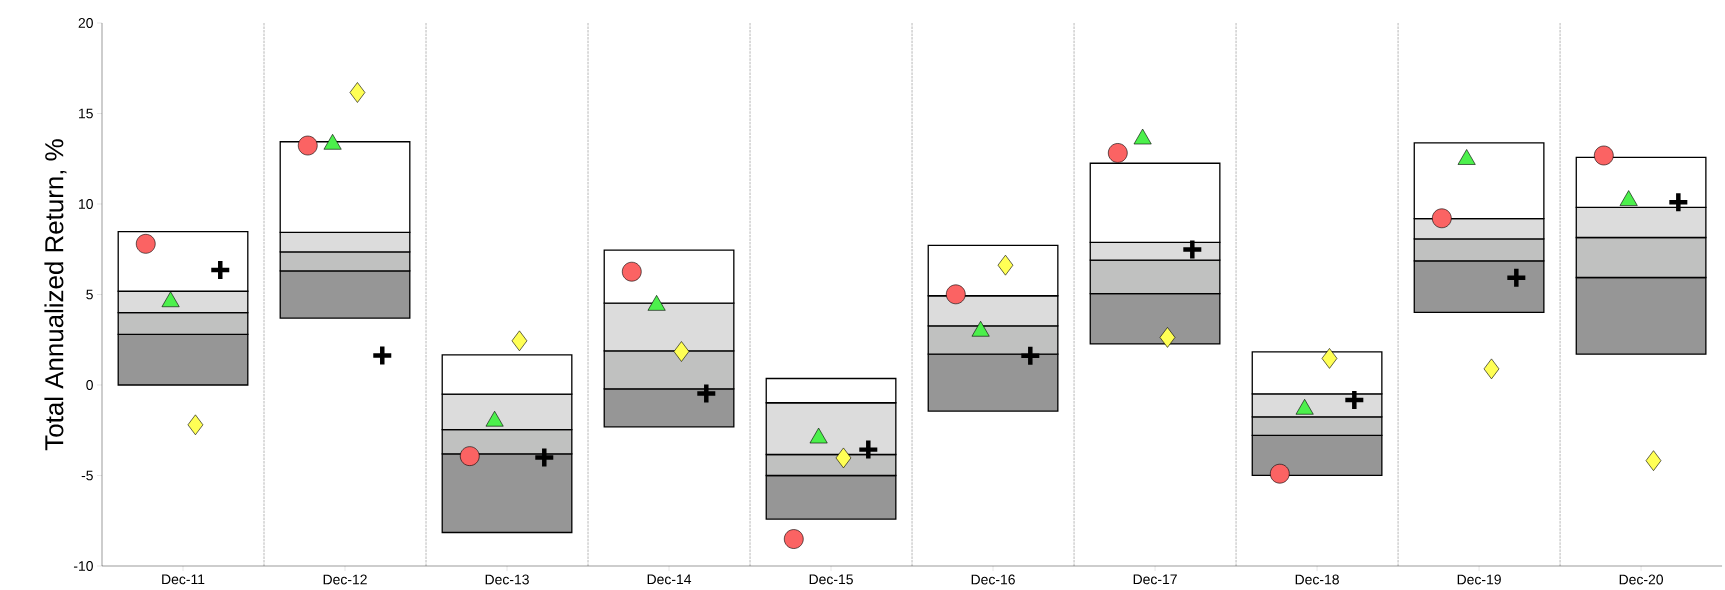  What do you see at coordinates (1317, 579) in the screenshot?
I see `x-tick-label: Dec-18` at bounding box center [1317, 579].